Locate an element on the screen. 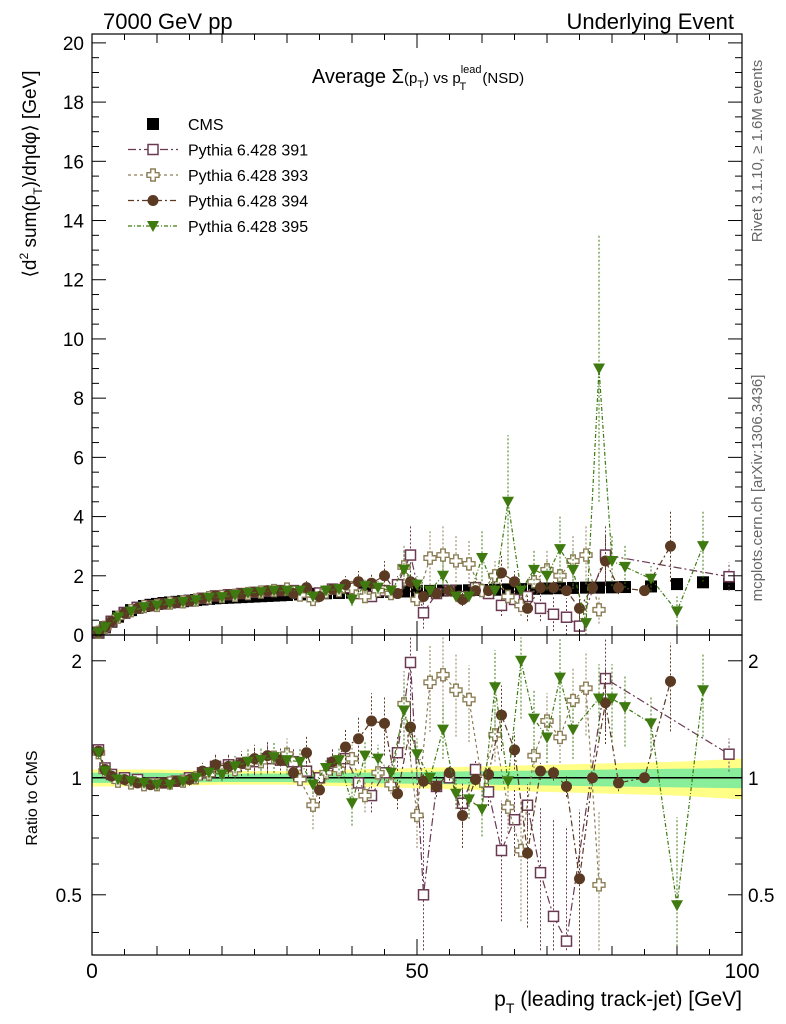  main-ytick-label: 6 is located at coordinates (78, 458).